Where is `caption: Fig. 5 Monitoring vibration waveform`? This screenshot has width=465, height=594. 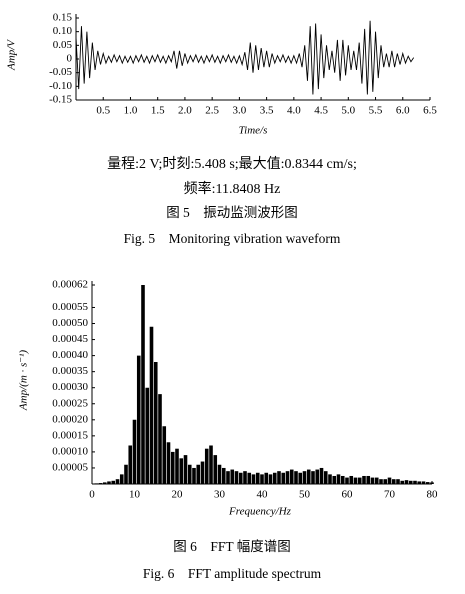
caption: Fig. 5 Monitoring vibration waveform is located at coordinates (232, 238).